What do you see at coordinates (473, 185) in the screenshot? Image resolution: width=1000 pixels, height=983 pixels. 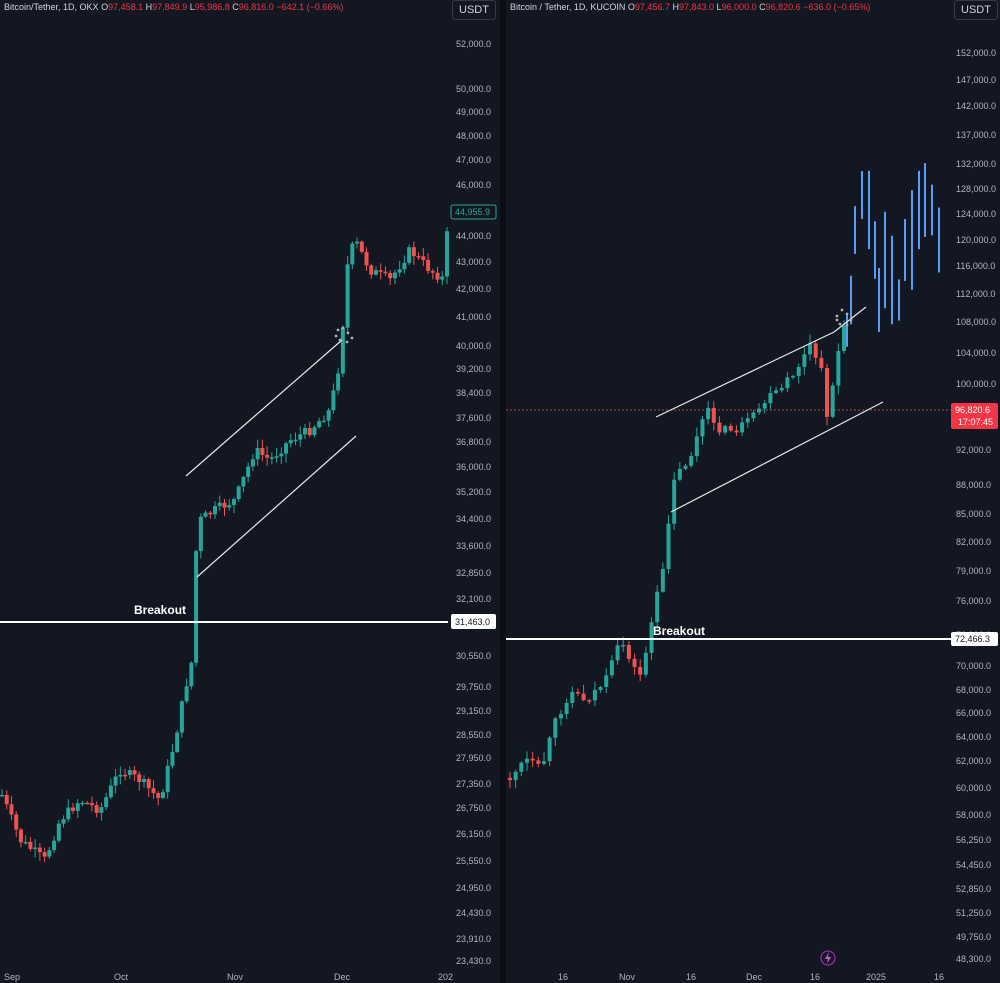 I see `y-axis-tick: 46,000.0` at bounding box center [473, 185].